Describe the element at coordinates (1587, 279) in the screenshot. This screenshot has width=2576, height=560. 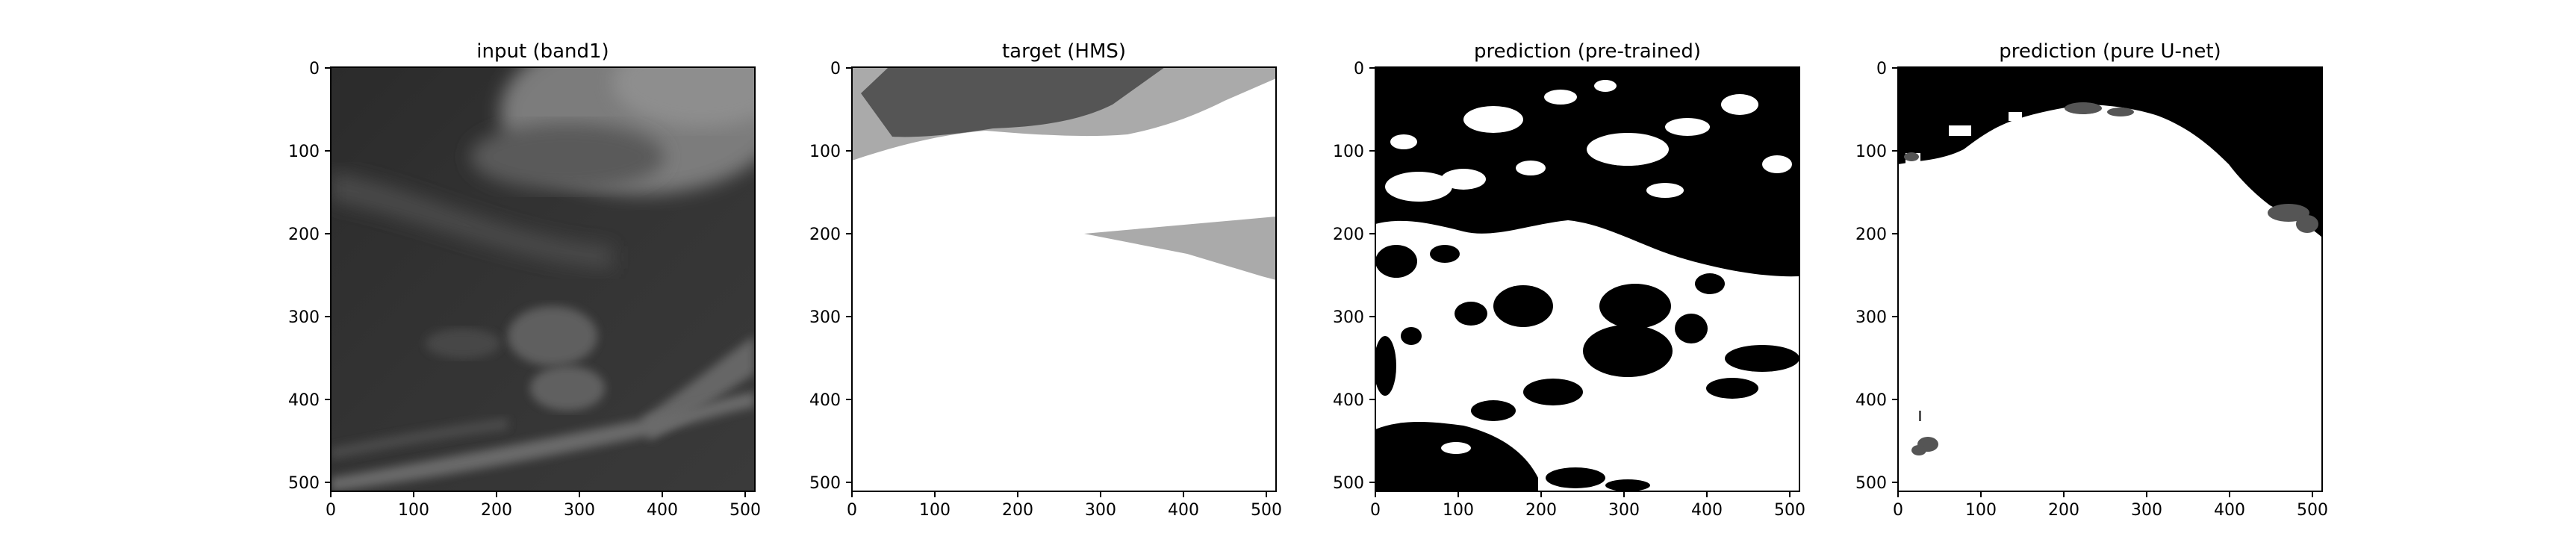
I see `prediction-mask-pretrained` at that location.